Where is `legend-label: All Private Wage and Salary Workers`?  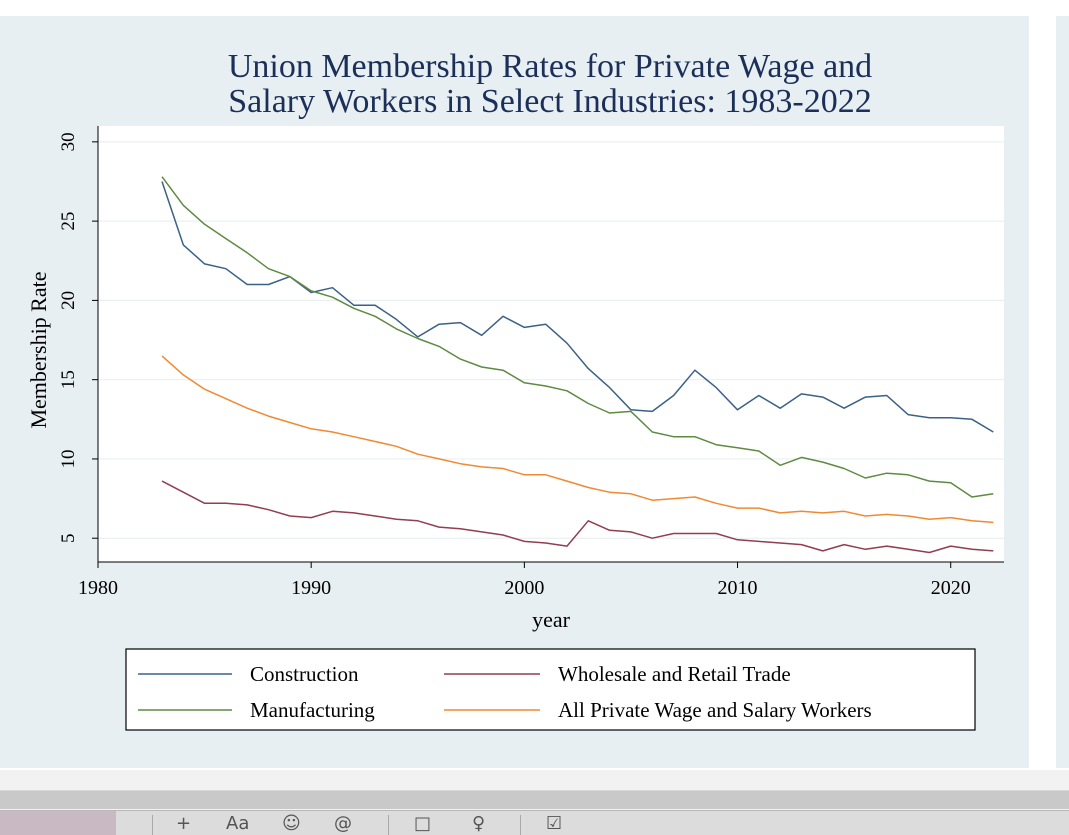 legend-label: All Private Wage and Salary Workers is located at coordinates (715, 710).